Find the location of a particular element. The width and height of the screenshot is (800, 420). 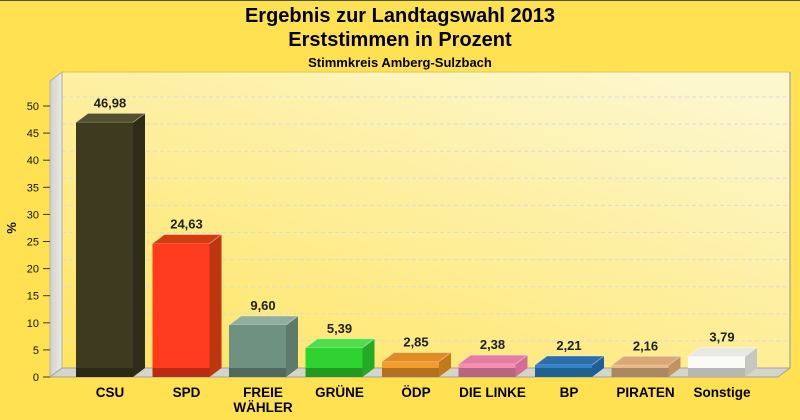

bar-value-label-grune: 5,39 is located at coordinates (339, 328).